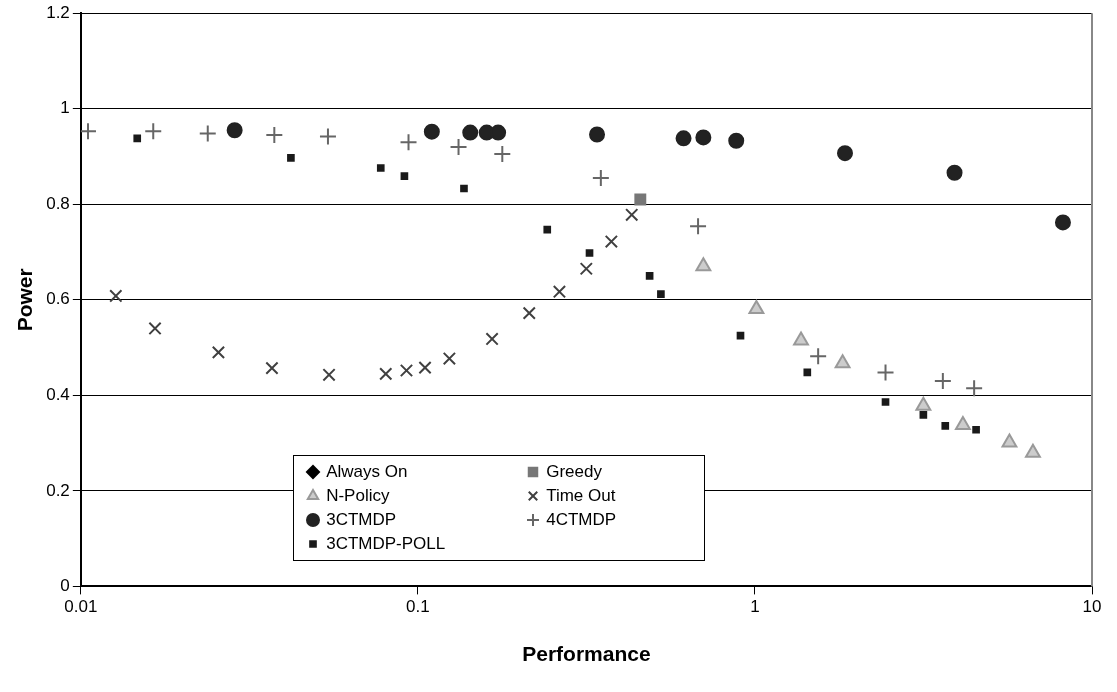 The height and width of the screenshot is (692, 1117). I want to click on legend-label: Always On, so click(367, 472).